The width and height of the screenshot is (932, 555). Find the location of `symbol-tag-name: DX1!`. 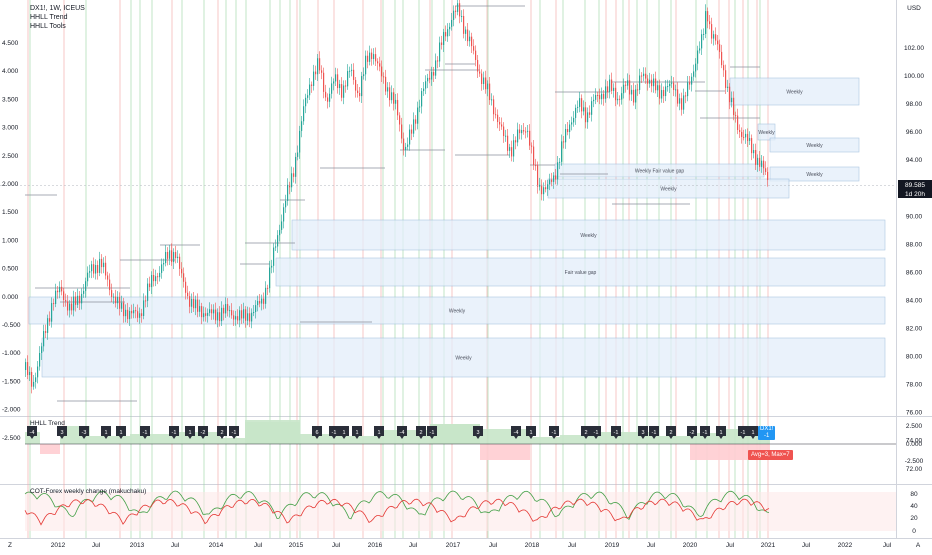

symbol-tag-name: DX1! is located at coordinates (767, 429).